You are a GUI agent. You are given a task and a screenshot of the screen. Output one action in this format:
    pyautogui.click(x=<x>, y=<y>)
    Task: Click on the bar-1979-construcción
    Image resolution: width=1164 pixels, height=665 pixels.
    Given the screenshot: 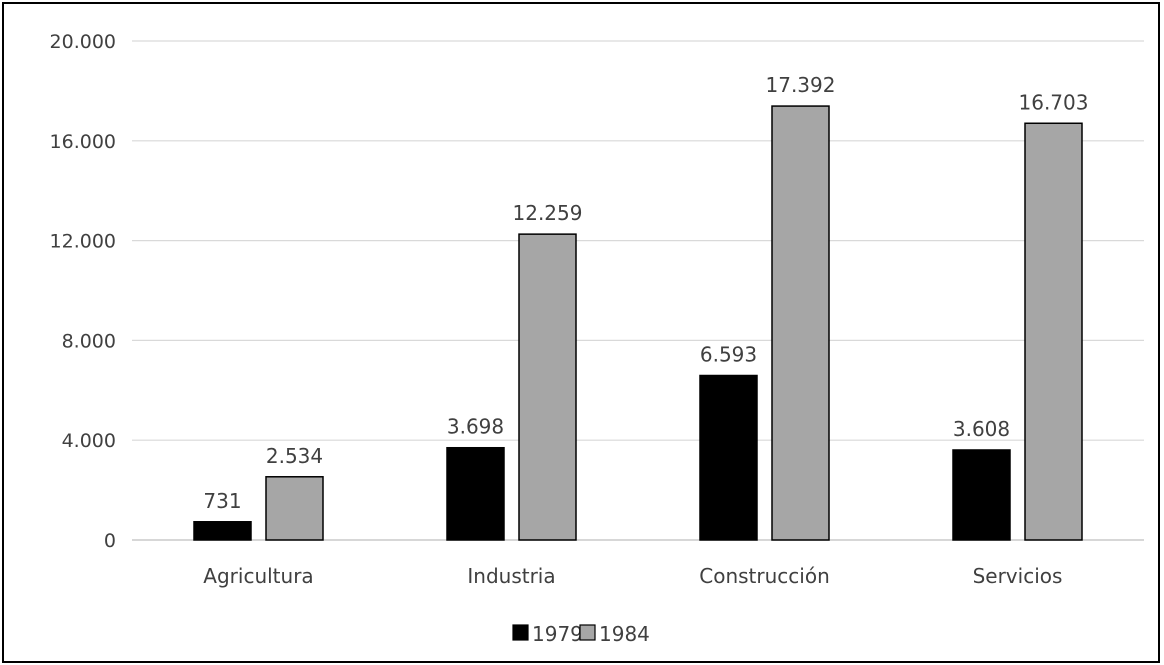 What is the action you would take?
    pyautogui.click(x=728, y=457)
    